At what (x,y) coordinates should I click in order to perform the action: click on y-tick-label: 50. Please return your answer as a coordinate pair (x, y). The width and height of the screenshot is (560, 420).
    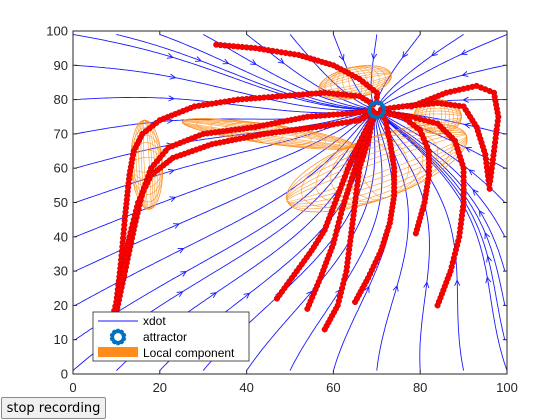
    Looking at the image, I should click on (61, 202).